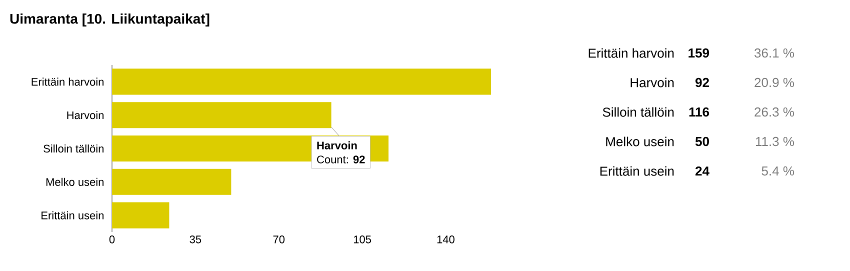  Describe the element at coordinates (699, 112) in the screenshot. I see `data-label: 116` at that location.